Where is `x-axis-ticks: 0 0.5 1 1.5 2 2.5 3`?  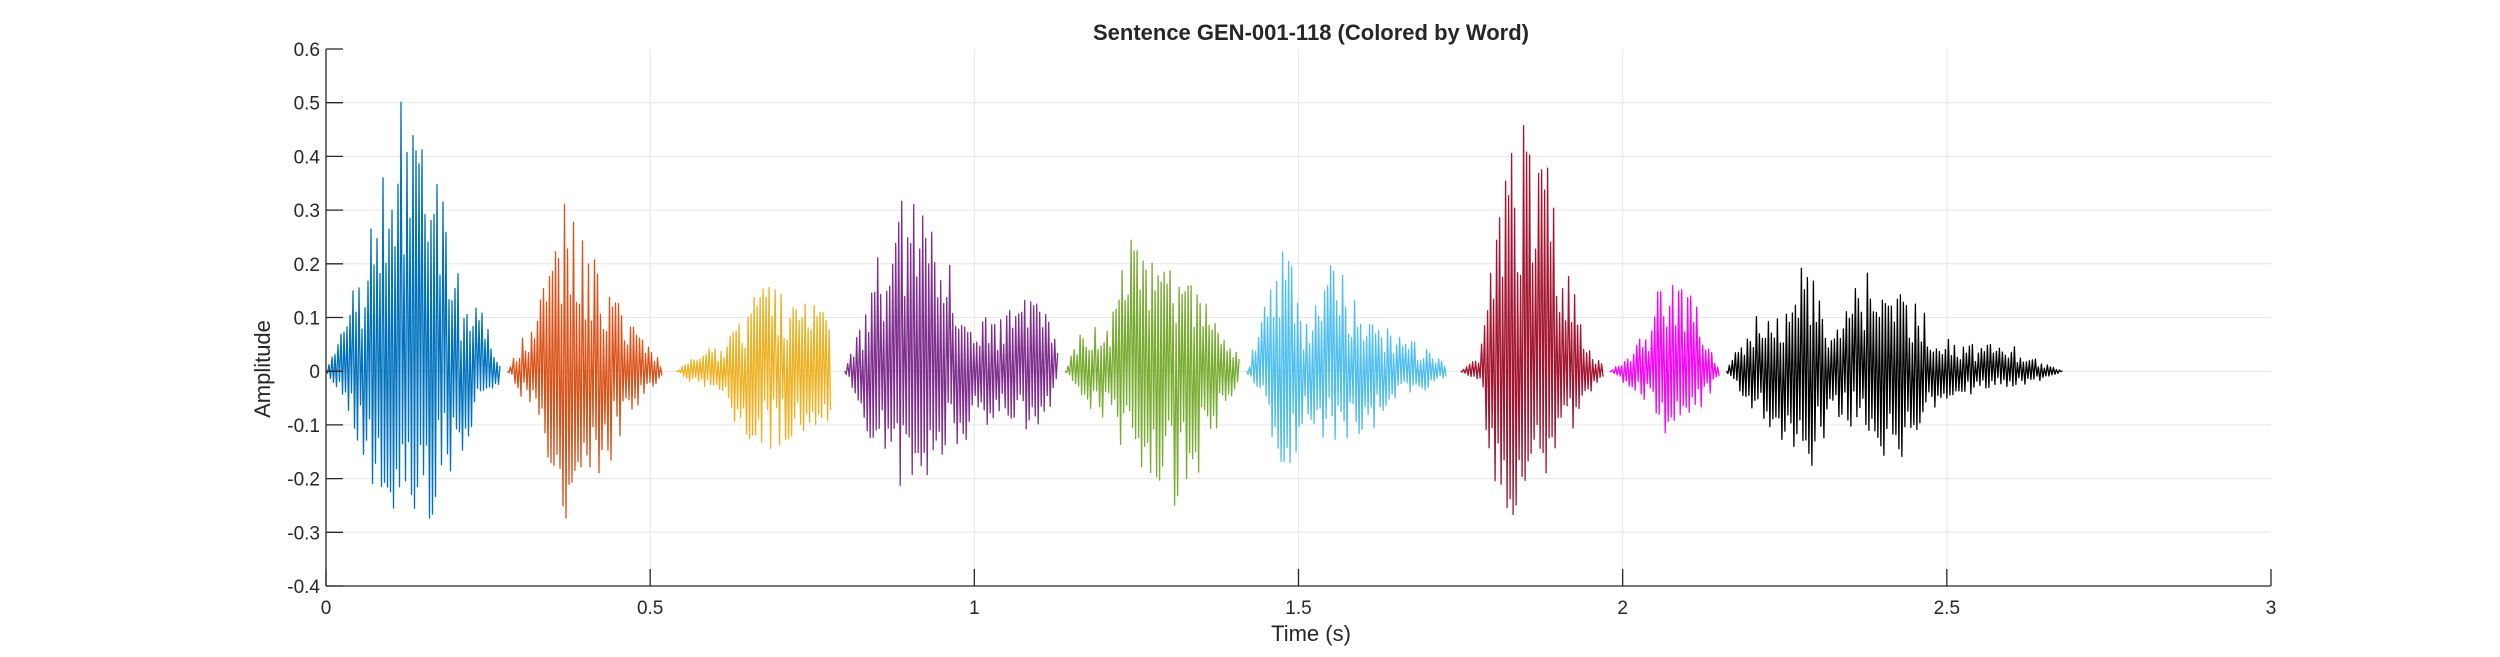 x-axis-ticks: 0 0.5 1 1.5 2 2.5 3 is located at coordinates (1299, 594).